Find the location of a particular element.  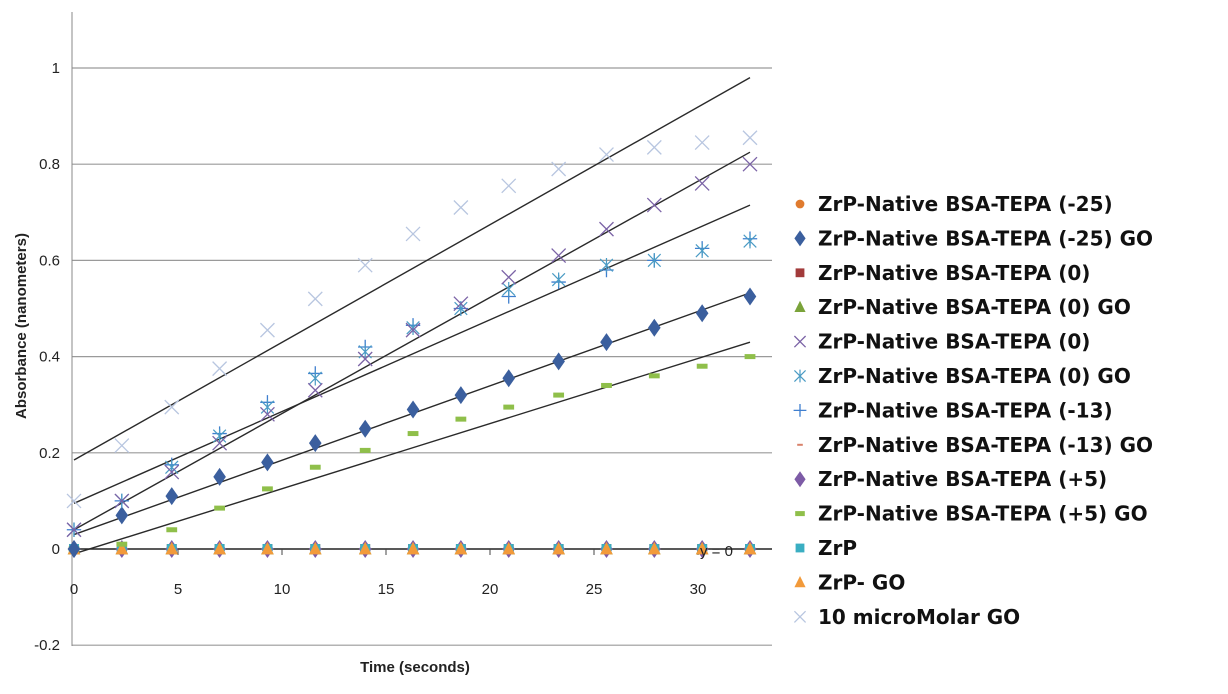

x-tick-label: 5 is located at coordinates (178, 589).